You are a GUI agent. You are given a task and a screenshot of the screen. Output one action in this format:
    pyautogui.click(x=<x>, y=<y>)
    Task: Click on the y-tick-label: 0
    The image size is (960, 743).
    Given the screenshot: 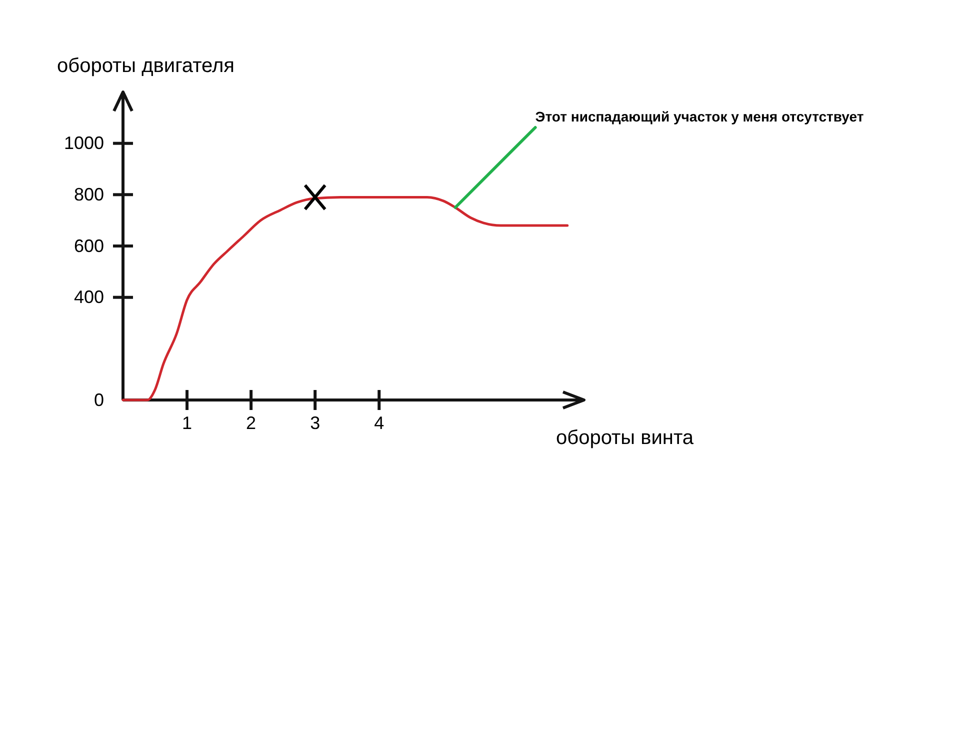 What is the action you would take?
    pyautogui.click(x=99, y=400)
    